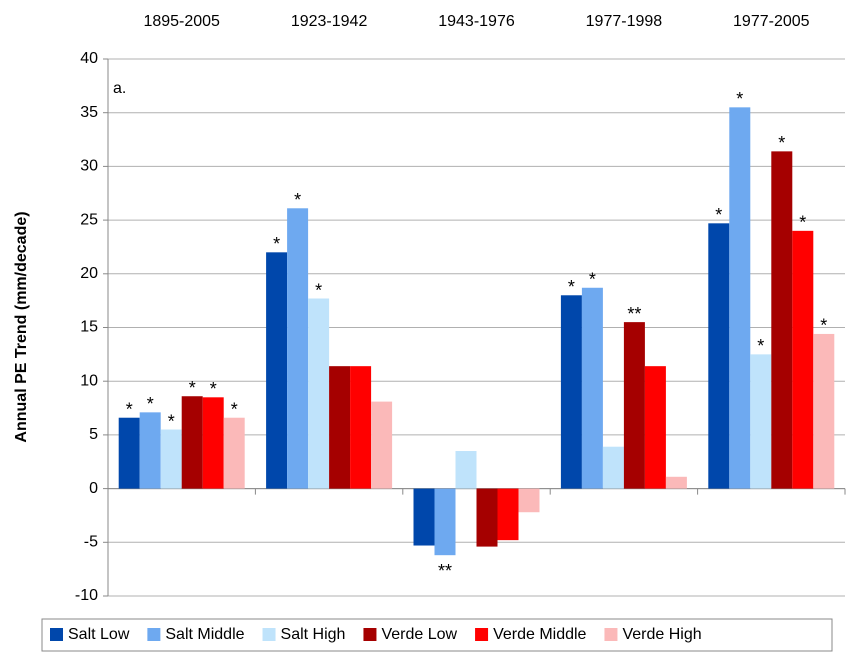 This screenshot has width=852, height=652. What do you see at coordinates (89, 112) in the screenshot?
I see `y-tick-label: 35` at bounding box center [89, 112].